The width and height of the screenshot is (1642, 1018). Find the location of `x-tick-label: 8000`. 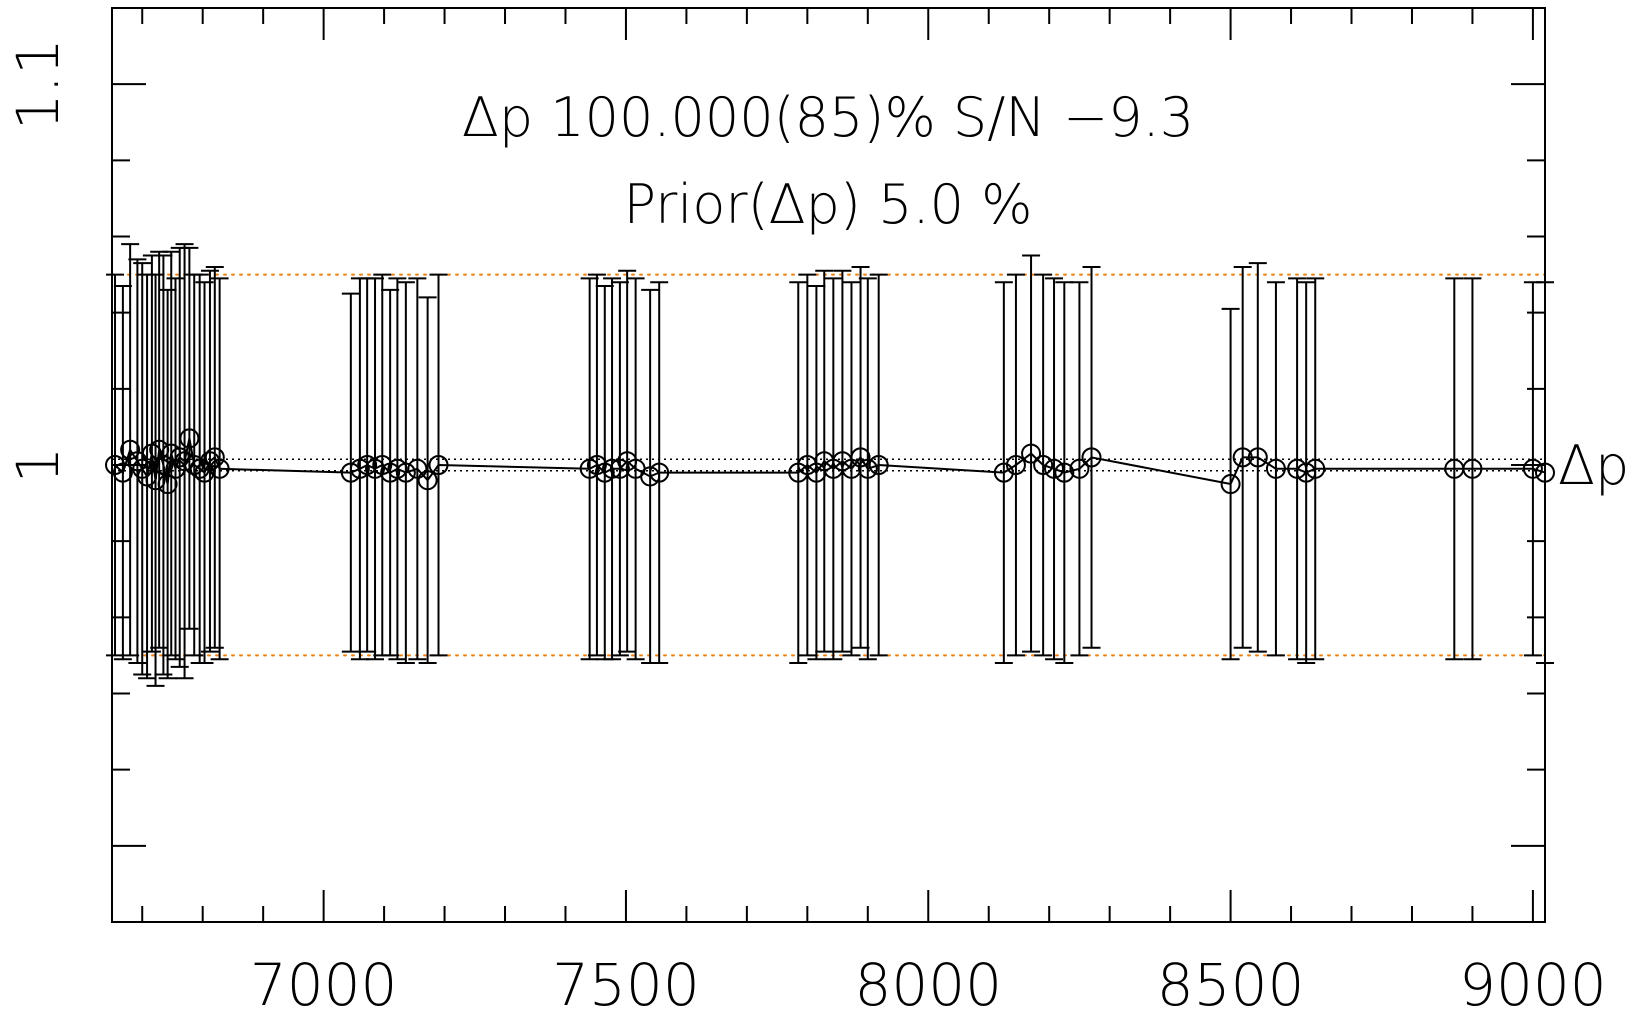

x-tick-label: 8000 is located at coordinates (928, 984).